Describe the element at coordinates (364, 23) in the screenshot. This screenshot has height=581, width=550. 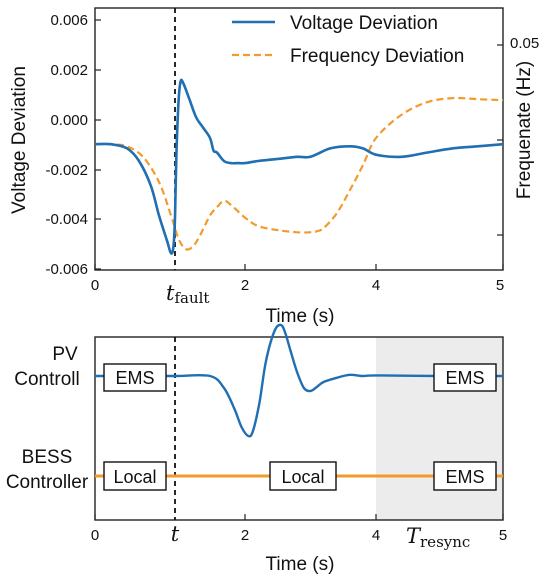
I see `legend-label-voltage: Voltage Deviation` at that location.